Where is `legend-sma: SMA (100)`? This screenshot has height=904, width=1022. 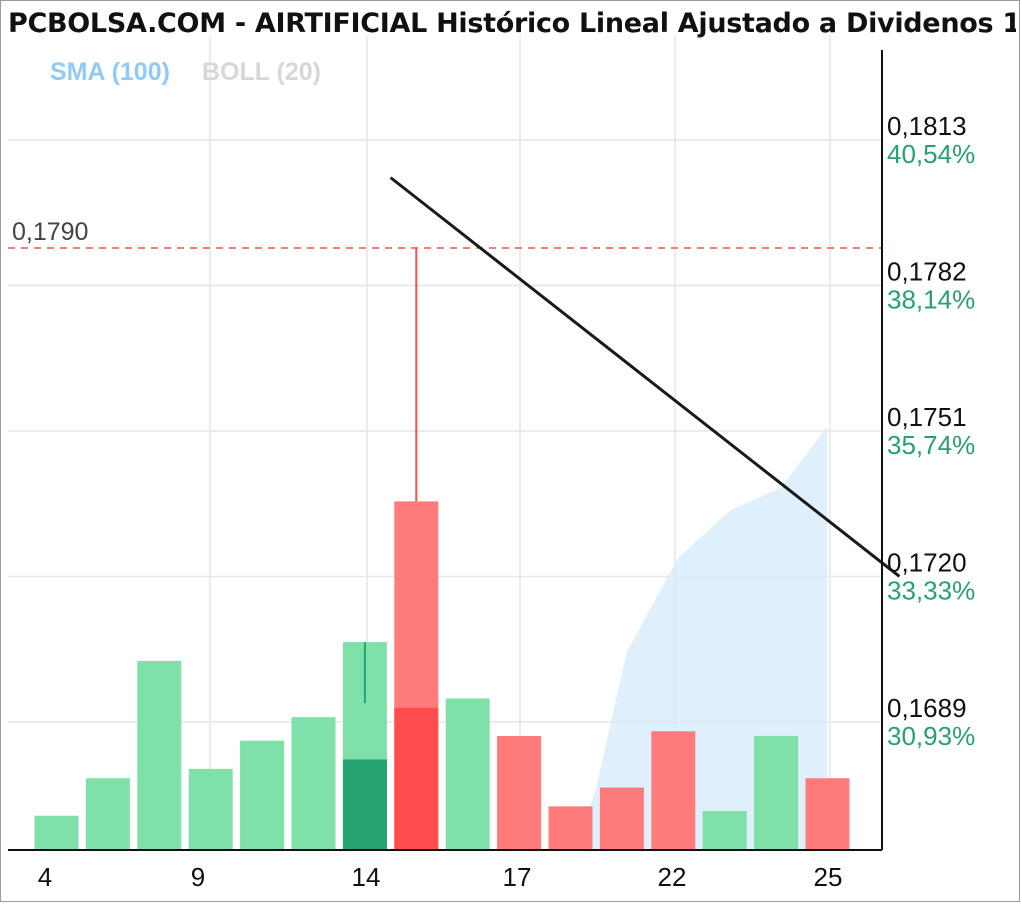
legend-sma: SMA (100) is located at coordinates (110, 72).